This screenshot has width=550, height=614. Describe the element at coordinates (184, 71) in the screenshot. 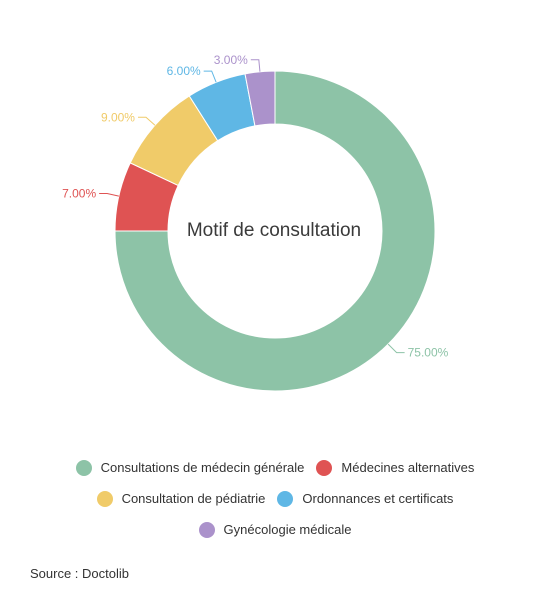

I see `data-label-ordonnances-et-certificats: 6.00%` at that location.